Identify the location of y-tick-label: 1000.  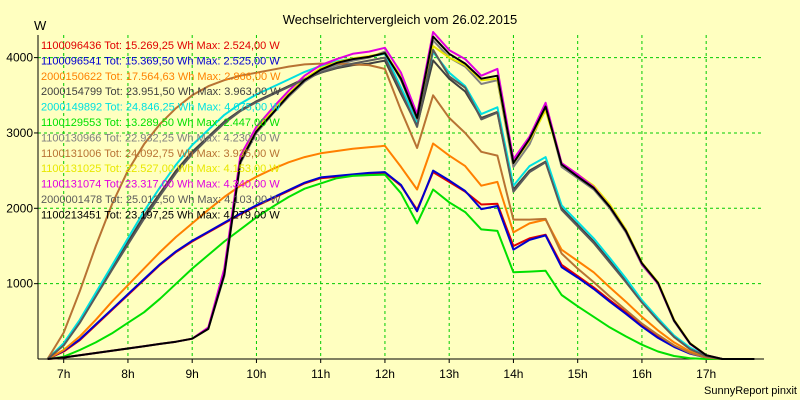
(19, 284).